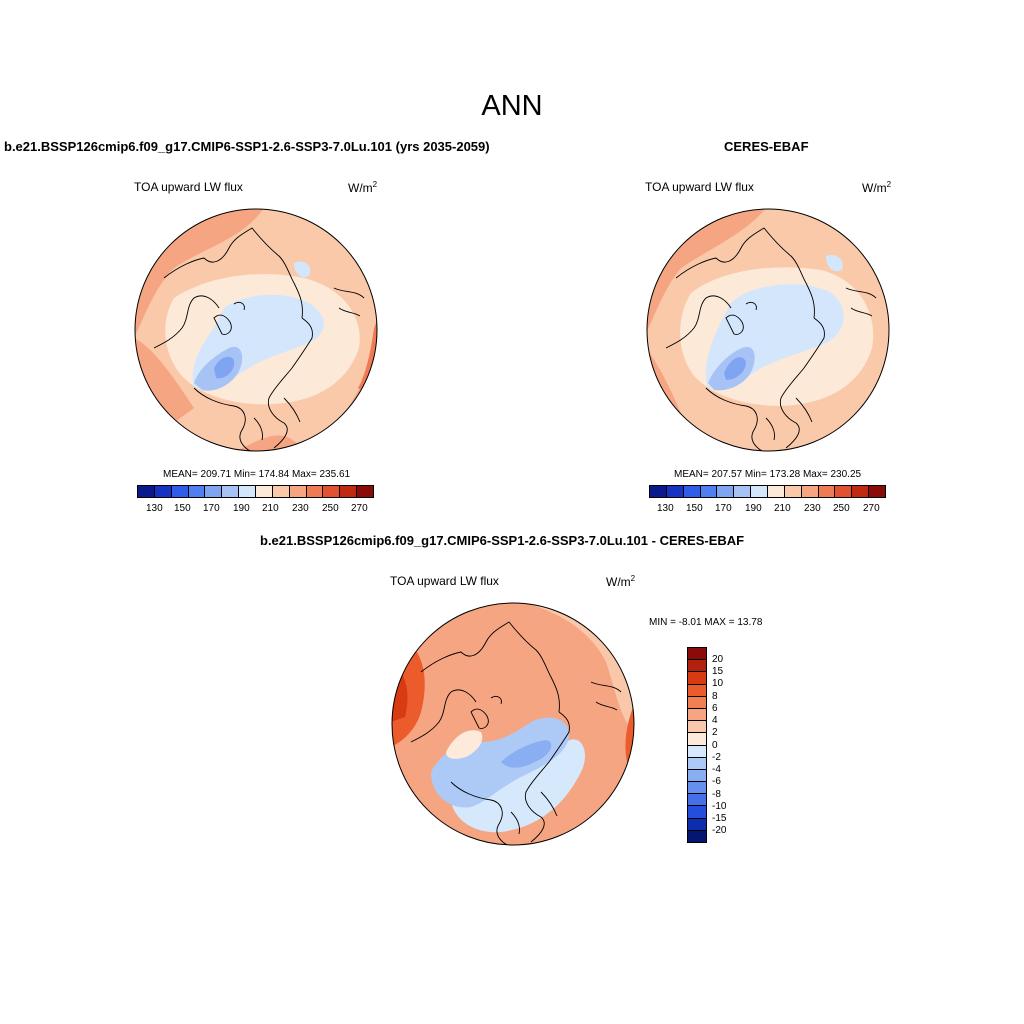  I want to click on model-colorbar-tick: 250, so click(330, 508).